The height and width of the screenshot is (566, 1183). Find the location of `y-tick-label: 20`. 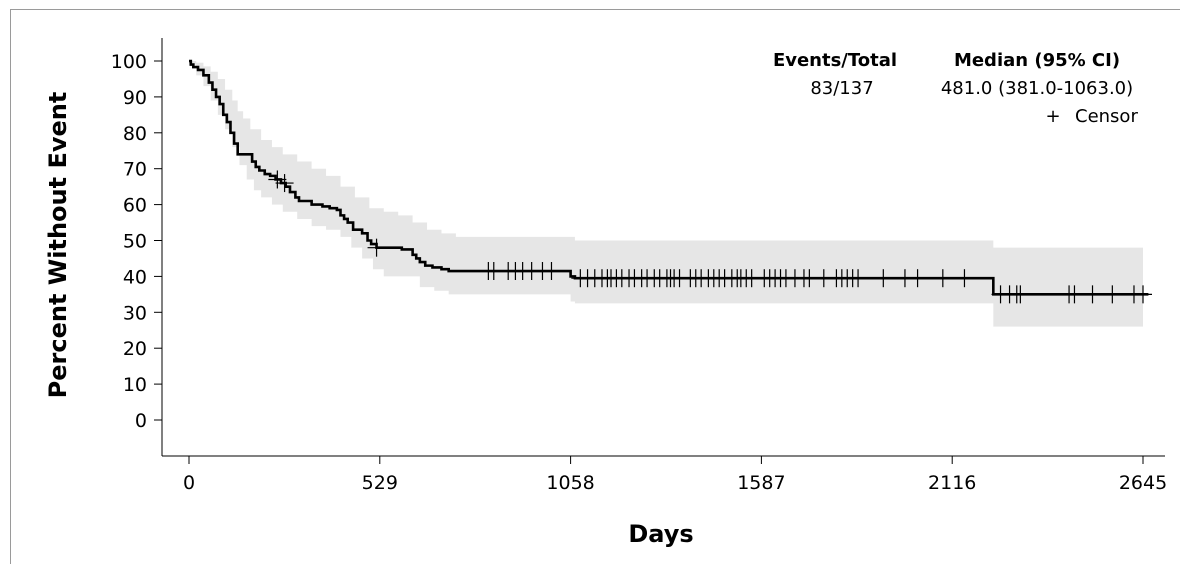

y-tick-label: 20 is located at coordinates (135, 349).